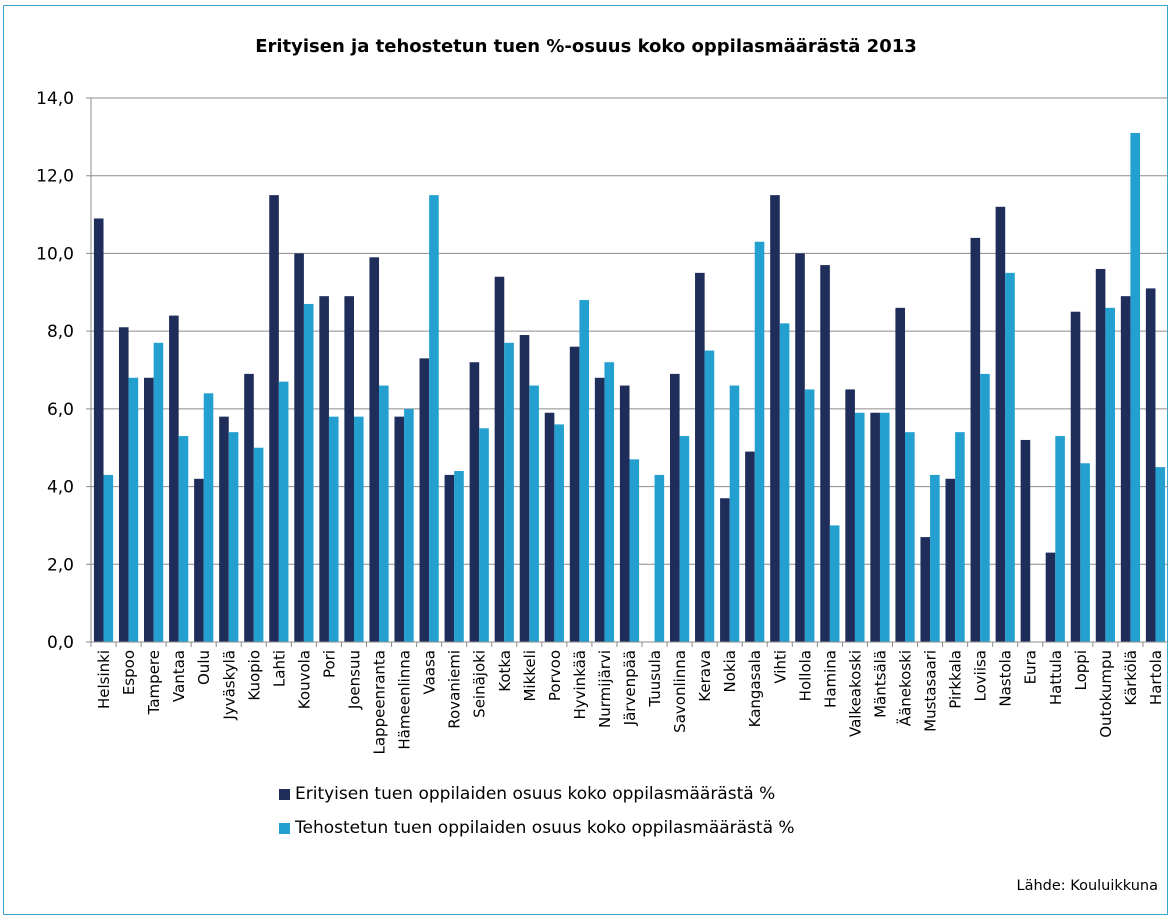  Describe the element at coordinates (830, 679) in the screenshot. I see `x-tick-label: Hamina` at that location.